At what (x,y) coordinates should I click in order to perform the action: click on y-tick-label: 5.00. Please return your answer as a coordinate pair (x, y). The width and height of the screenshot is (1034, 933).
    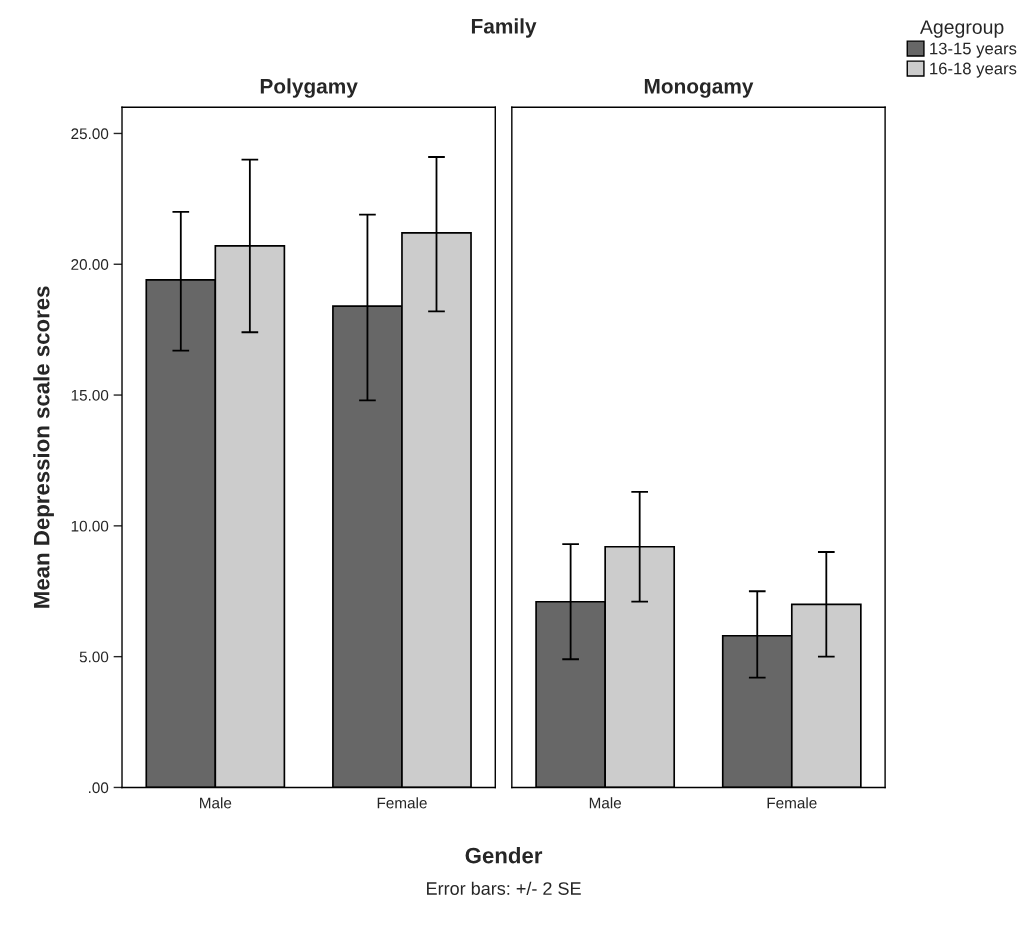
    Looking at the image, I should click on (94, 657).